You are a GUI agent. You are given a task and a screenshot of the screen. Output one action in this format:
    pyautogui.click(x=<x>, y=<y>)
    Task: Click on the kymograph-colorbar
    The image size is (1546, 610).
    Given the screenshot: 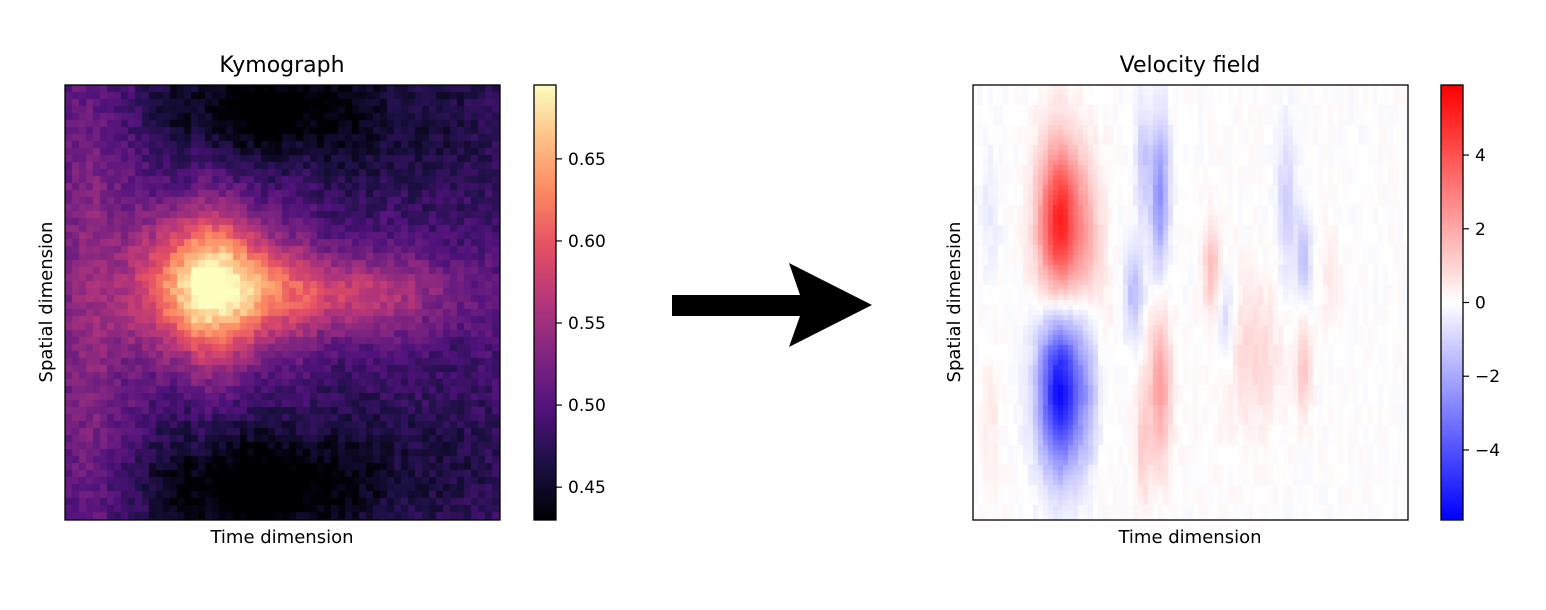 What is the action you would take?
    pyautogui.click(x=545, y=302)
    